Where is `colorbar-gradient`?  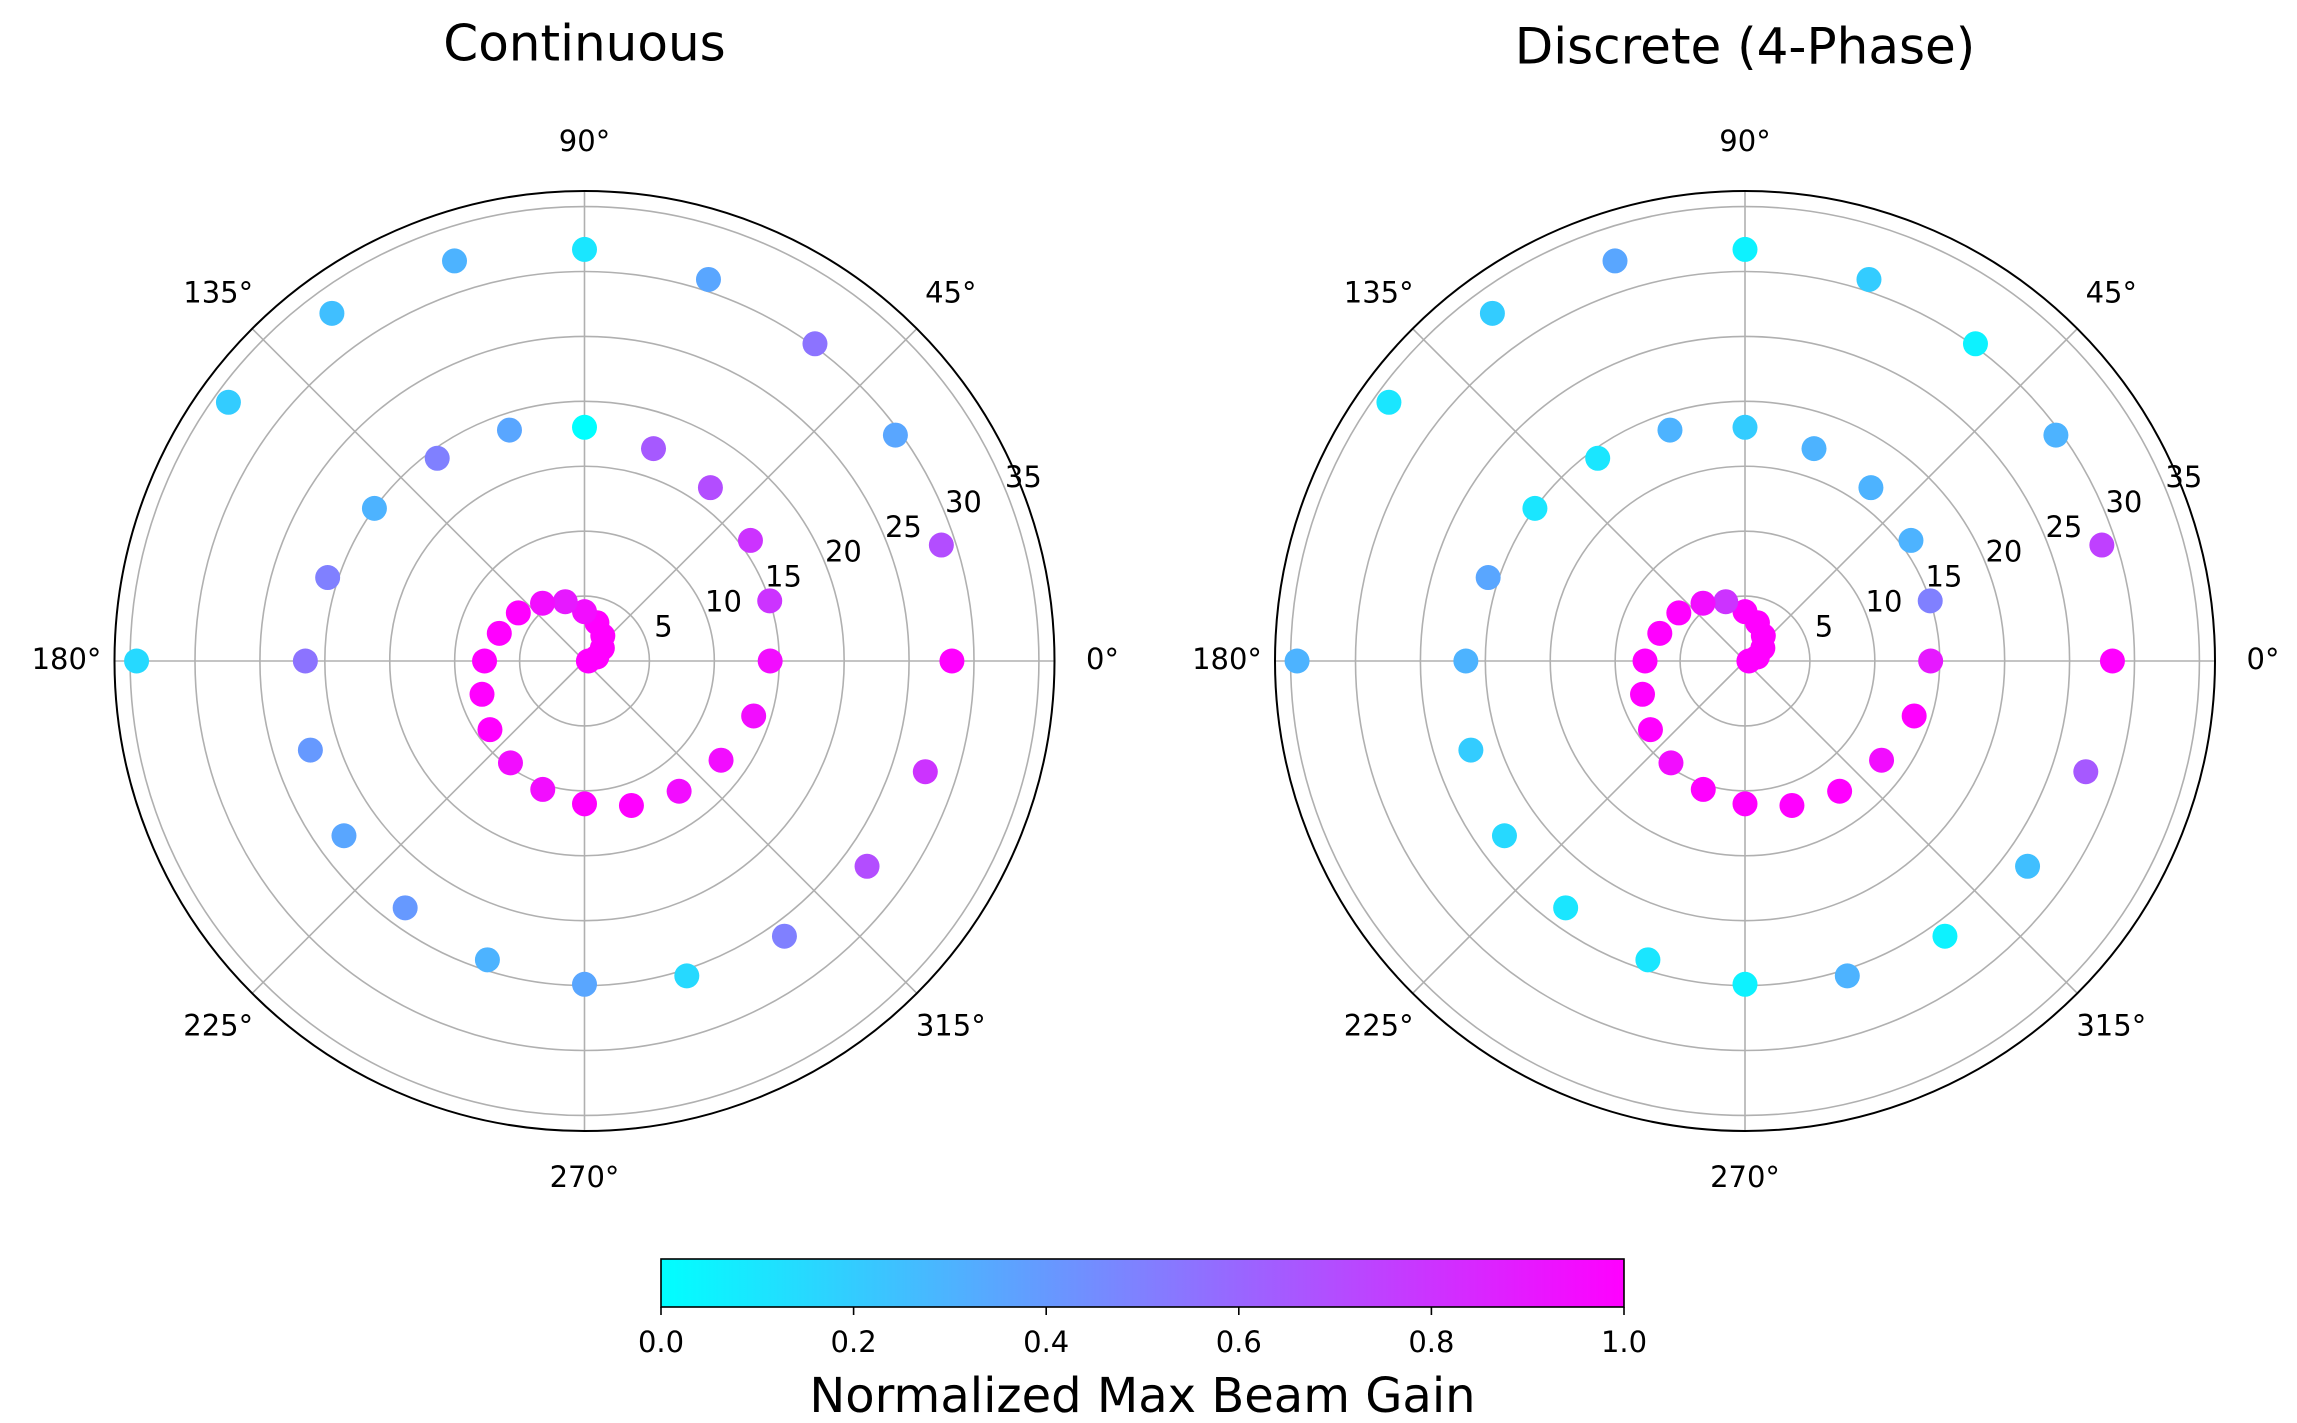
colorbar-gradient is located at coordinates (1142, 1283).